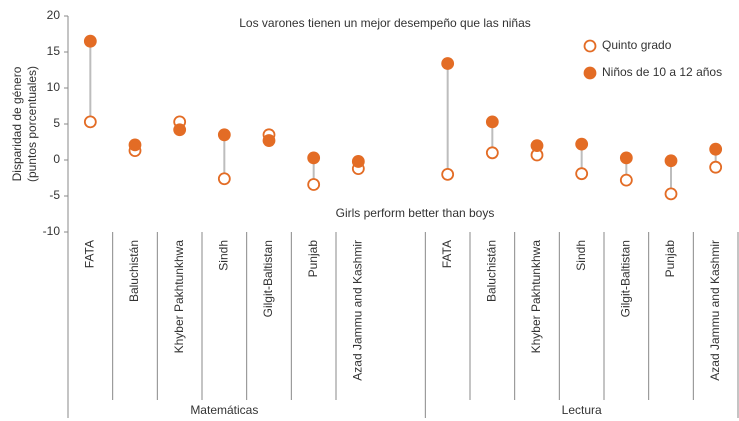 The height and width of the screenshot is (421, 739). What do you see at coordinates (415, 213) in the screenshot?
I see `annotation: Girls perform better than boys` at bounding box center [415, 213].